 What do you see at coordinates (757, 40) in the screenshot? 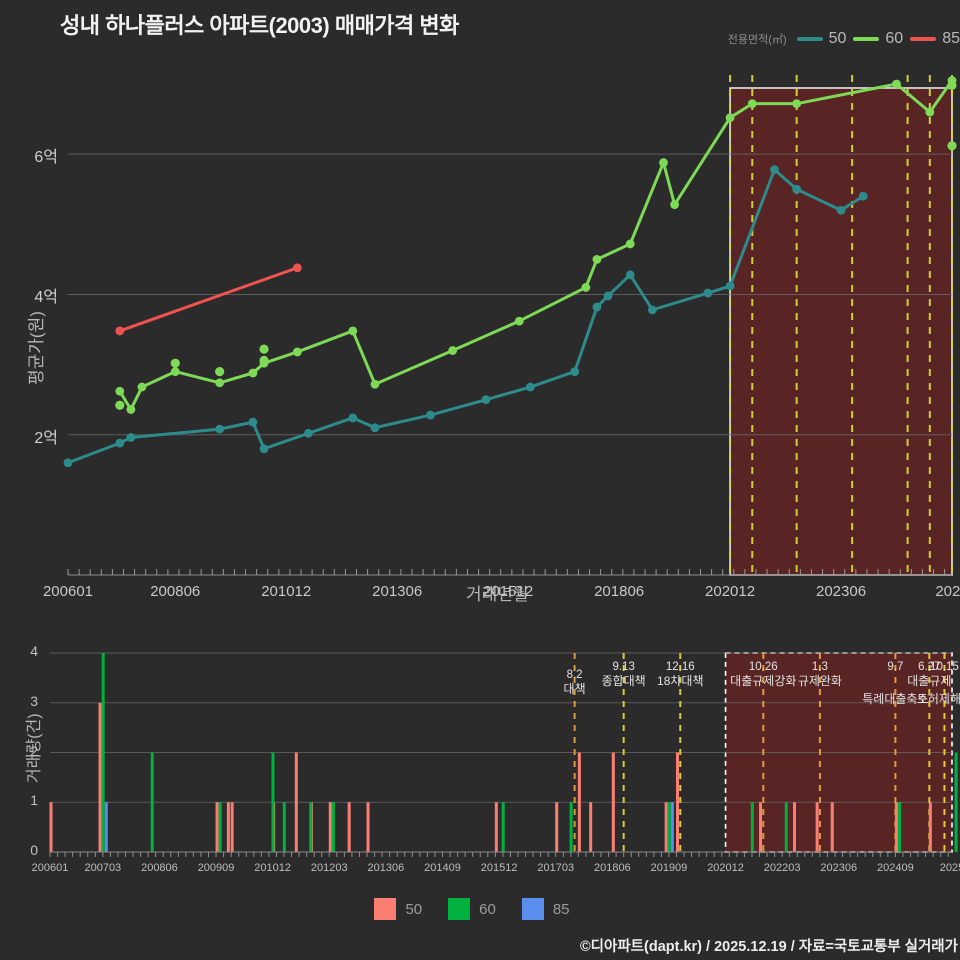
I see `legend-title: 전용면적(㎡)` at bounding box center [757, 40].